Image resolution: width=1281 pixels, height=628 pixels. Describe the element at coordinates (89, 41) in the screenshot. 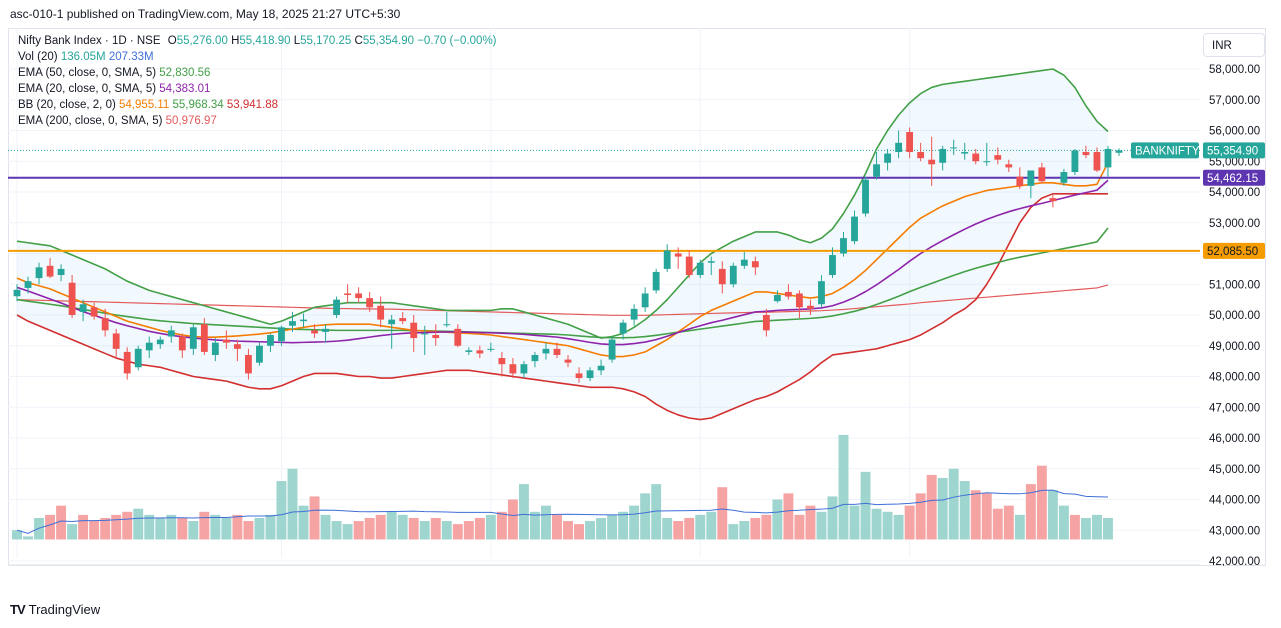

I see `symbol-name: Nifty Bank Index · 1D · NSE` at that location.